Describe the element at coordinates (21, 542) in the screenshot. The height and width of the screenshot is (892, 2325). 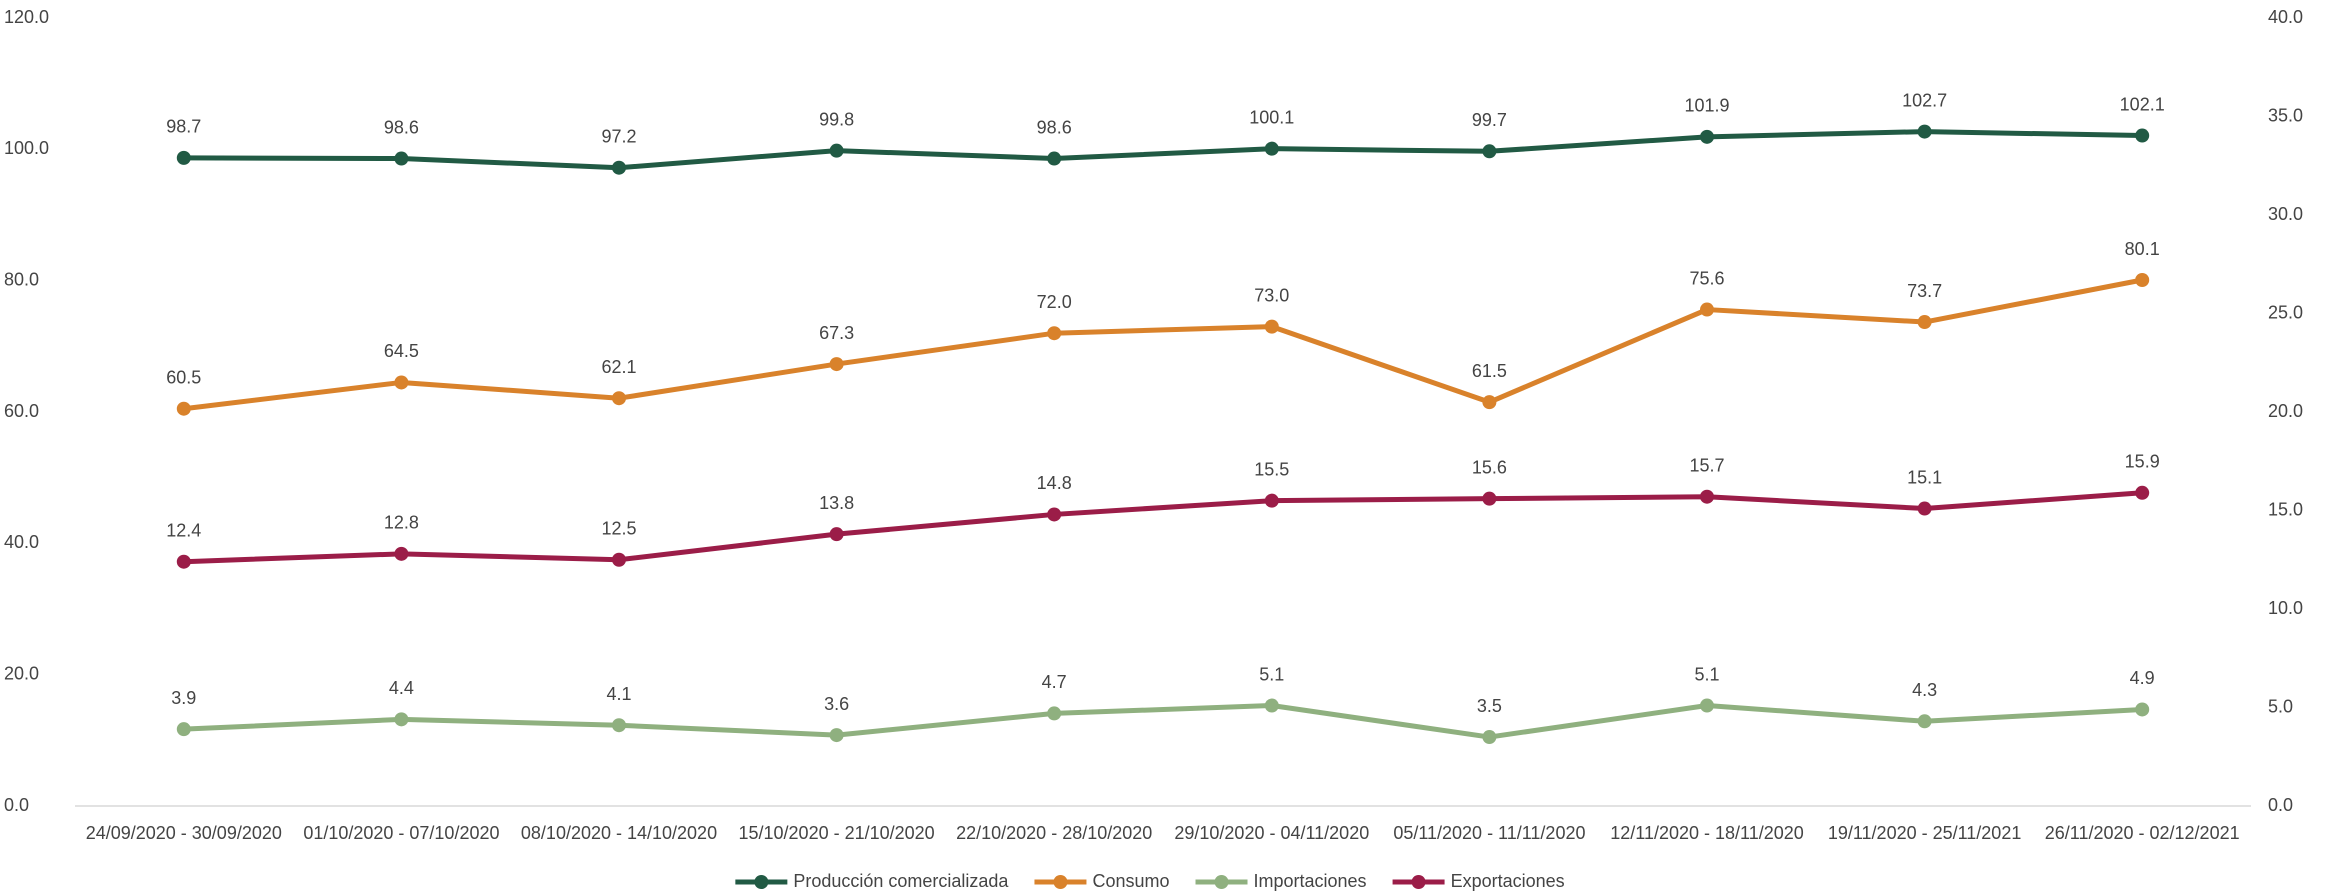
I see `y-tick-label: 40.0` at that location.